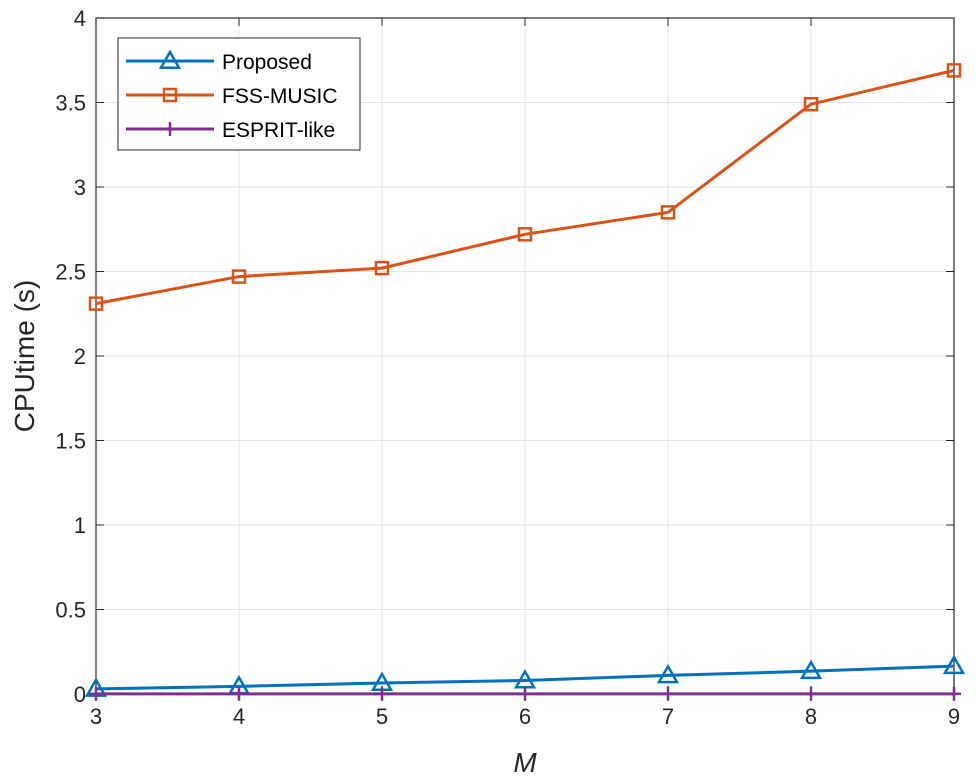  I want to click on y-tick-label: 3, so click(80, 187).